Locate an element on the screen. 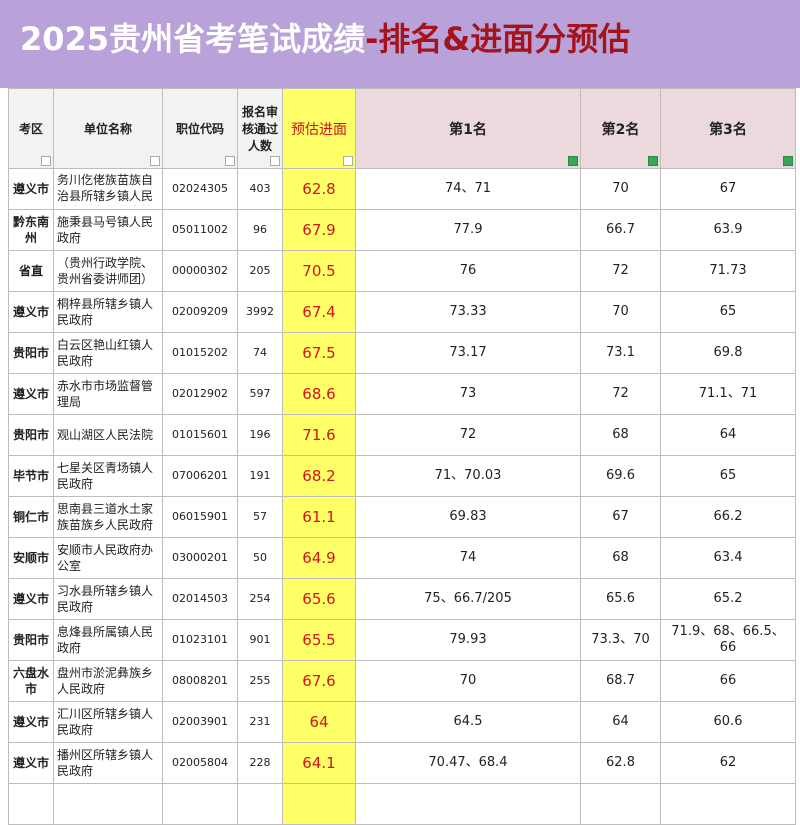  unit-name: 施秉县马号镇人民政府 is located at coordinates (105, 230).